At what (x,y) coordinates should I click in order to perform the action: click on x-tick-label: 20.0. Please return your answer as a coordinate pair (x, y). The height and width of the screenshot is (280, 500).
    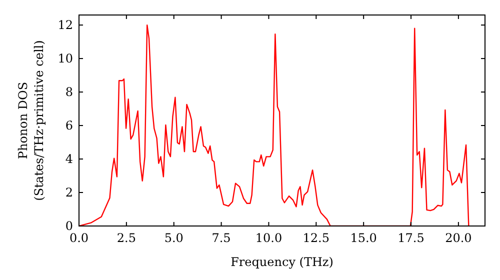
    Looking at the image, I should click on (458, 238).